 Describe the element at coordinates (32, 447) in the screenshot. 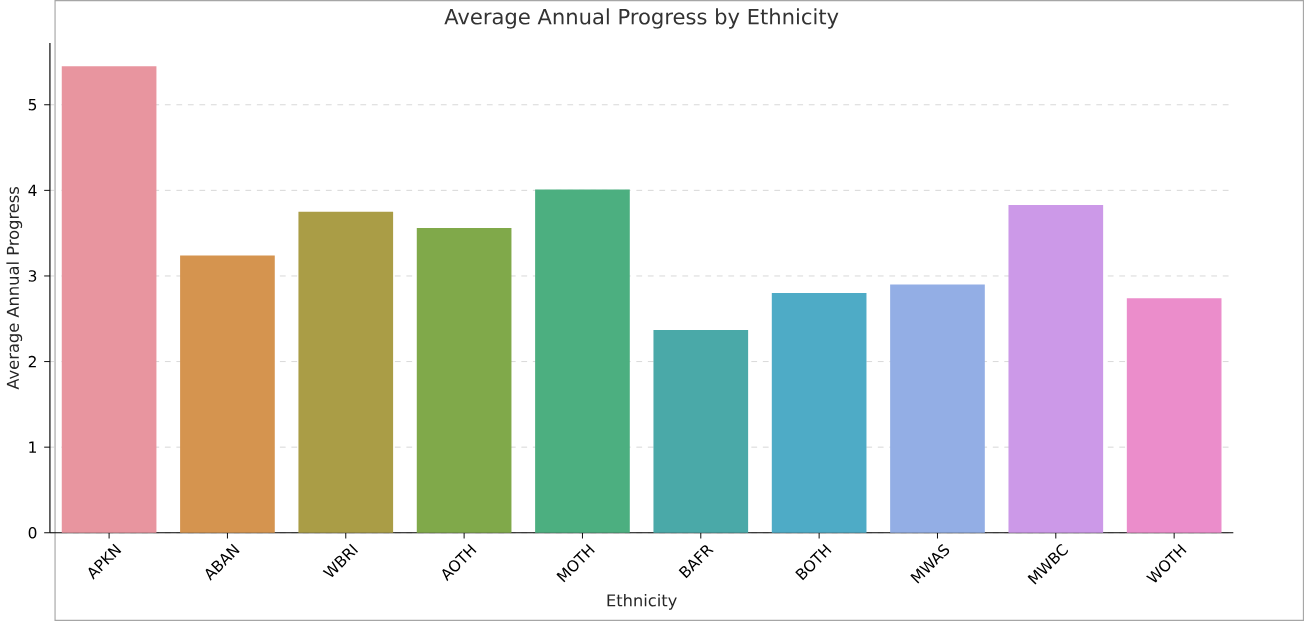

I see `y-tick-label: 1` at that location.